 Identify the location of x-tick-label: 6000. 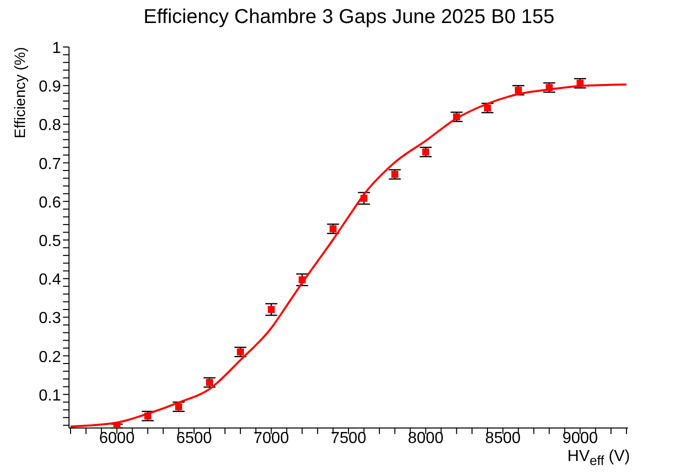
(117, 438).